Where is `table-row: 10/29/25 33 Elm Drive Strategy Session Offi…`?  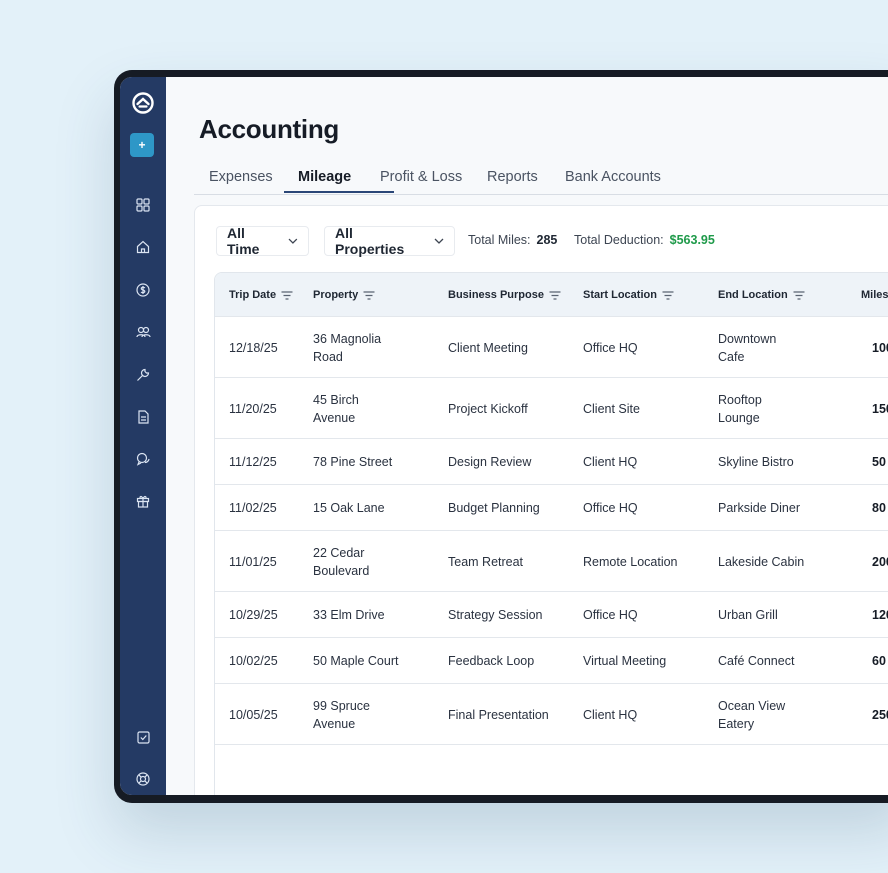 table-row: 10/29/25 33 Elm Drive Strategy Session Offi… is located at coordinates (551, 614).